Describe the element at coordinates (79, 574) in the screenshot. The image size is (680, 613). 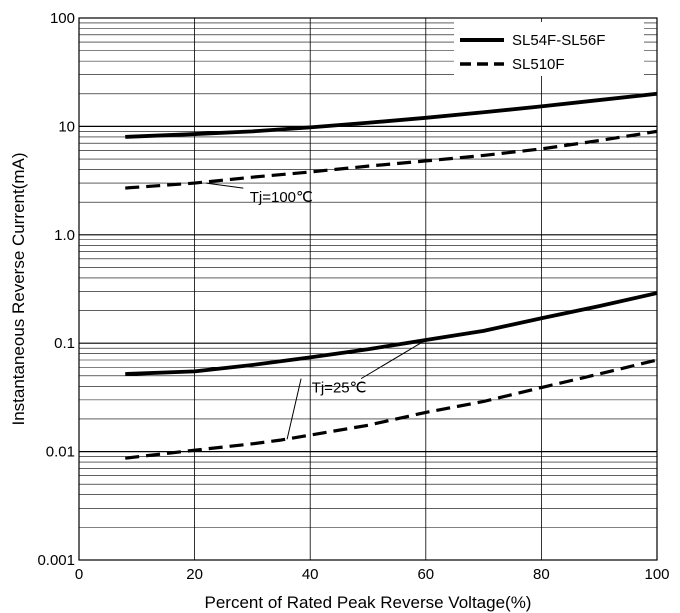
I see `x-tick-label: 0` at that location.